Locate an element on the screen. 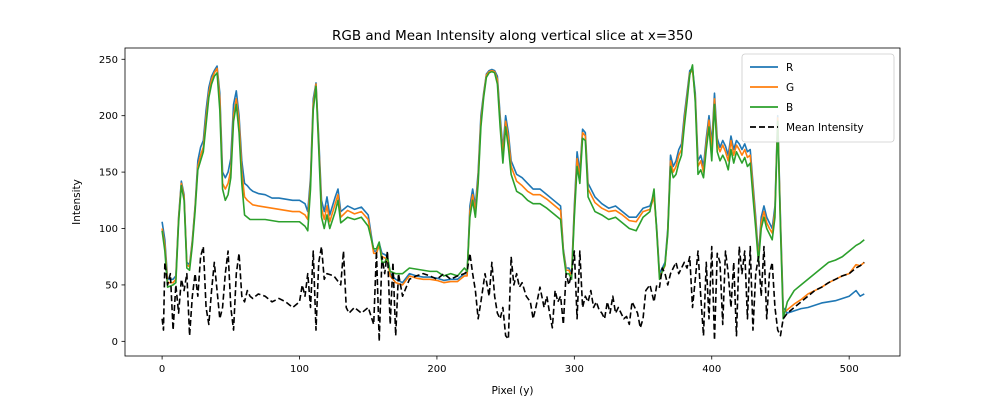 The image size is (1000, 400). legend: RGB Mean Intensity is located at coordinates (818, 98).